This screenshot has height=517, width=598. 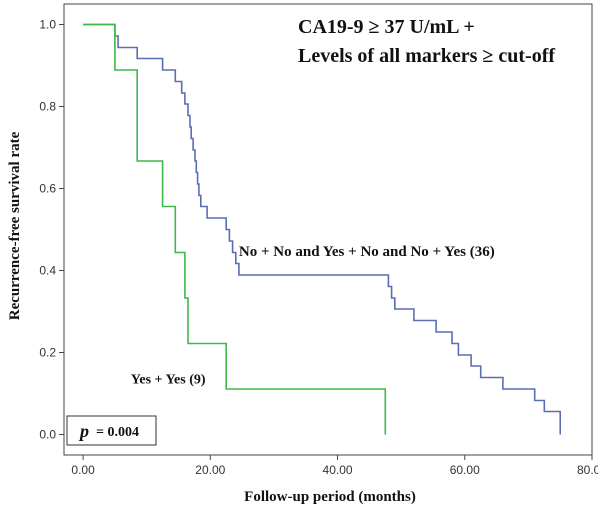 I want to click on y-tick-label: 0.4, so click(x=47, y=271).